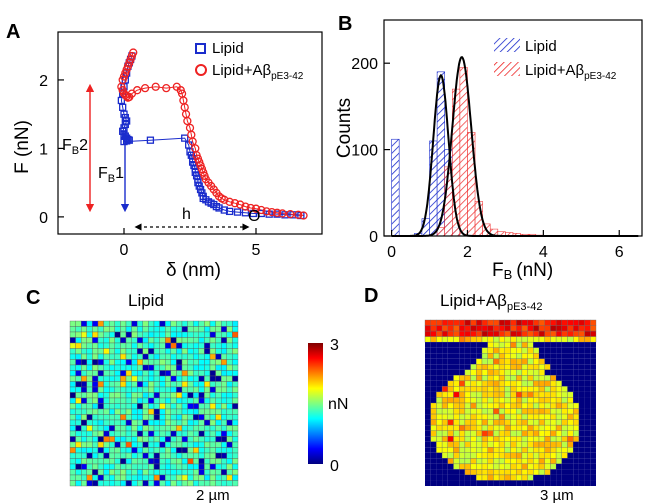 The image size is (645, 503). What do you see at coordinates (123, 107) in the screenshot?
I see `lipid-point` at bounding box center [123, 107].